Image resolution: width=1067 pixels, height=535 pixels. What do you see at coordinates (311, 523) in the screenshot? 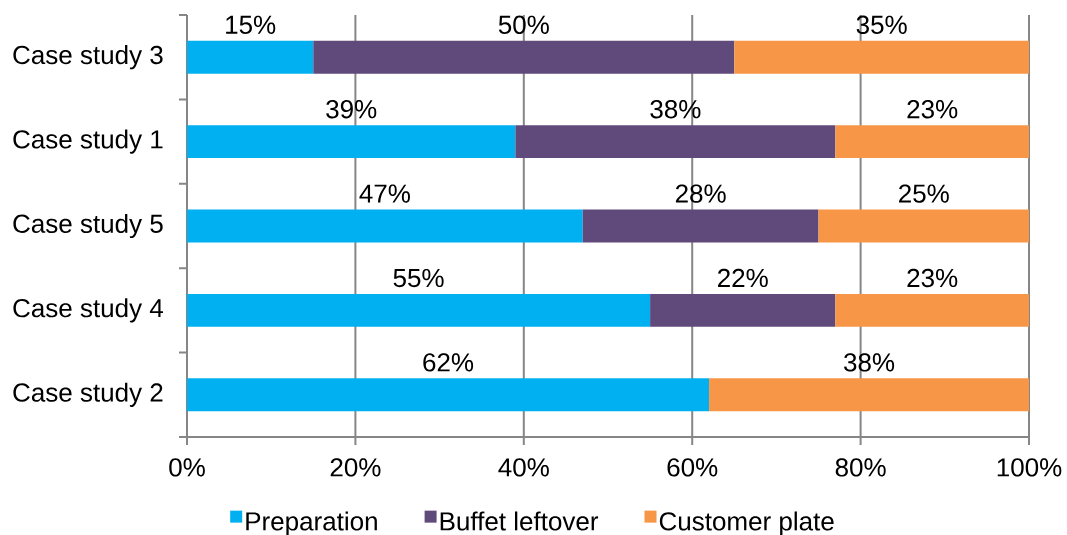
I see `legend-label: Preparation` at bounding box center [311, 523].